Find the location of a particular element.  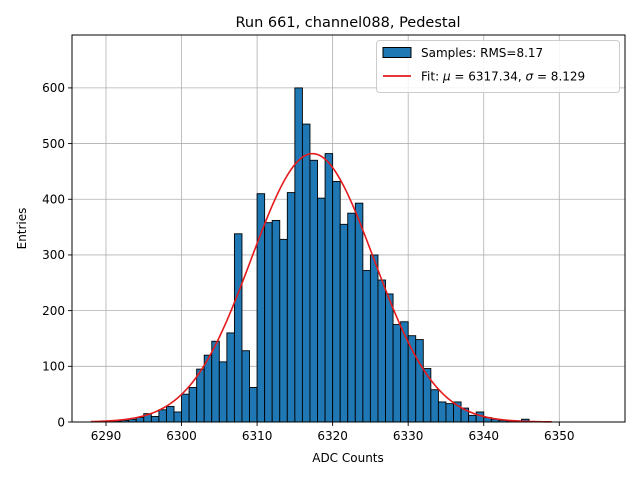

legend-fit-sigma-value: = 8.129 is located at coordinates (559, 77).